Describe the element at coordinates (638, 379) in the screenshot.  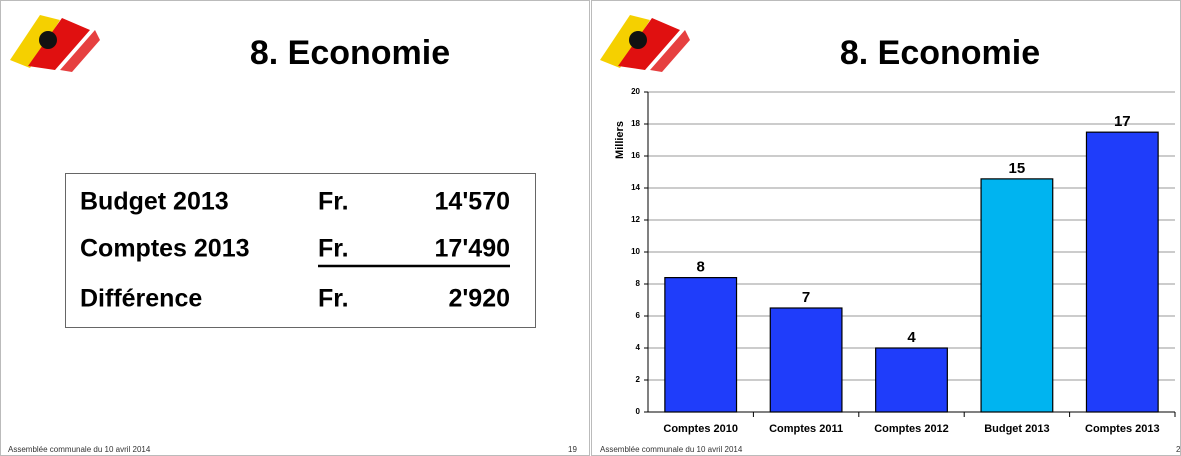
I see `y-tick-label: 2` at that location.